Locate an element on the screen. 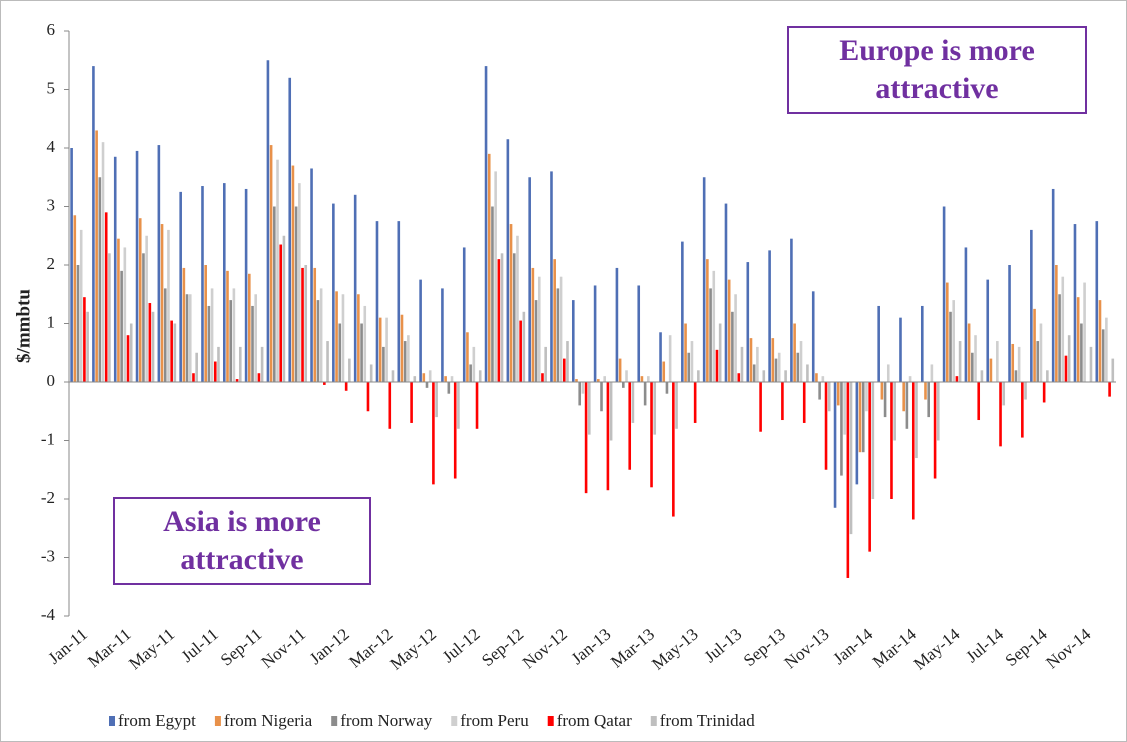  x-tick-label: Nov-14 is located at coordinates (1068, 648).